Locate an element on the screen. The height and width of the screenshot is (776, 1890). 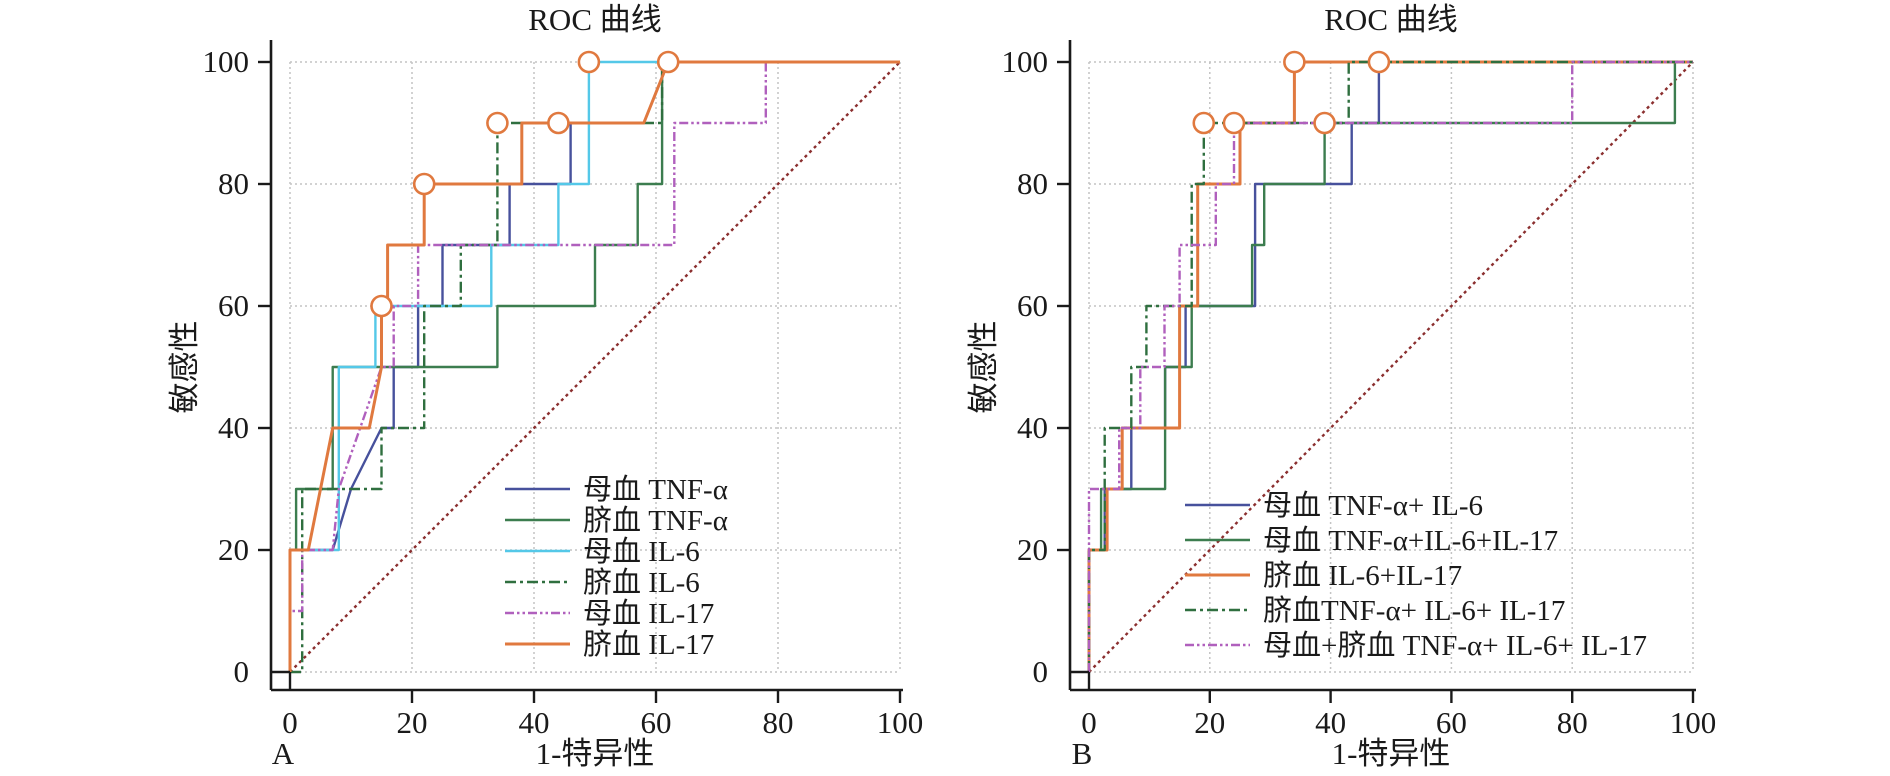
legend-label: 母血 TNF-α is located at coordinates (655, 489).